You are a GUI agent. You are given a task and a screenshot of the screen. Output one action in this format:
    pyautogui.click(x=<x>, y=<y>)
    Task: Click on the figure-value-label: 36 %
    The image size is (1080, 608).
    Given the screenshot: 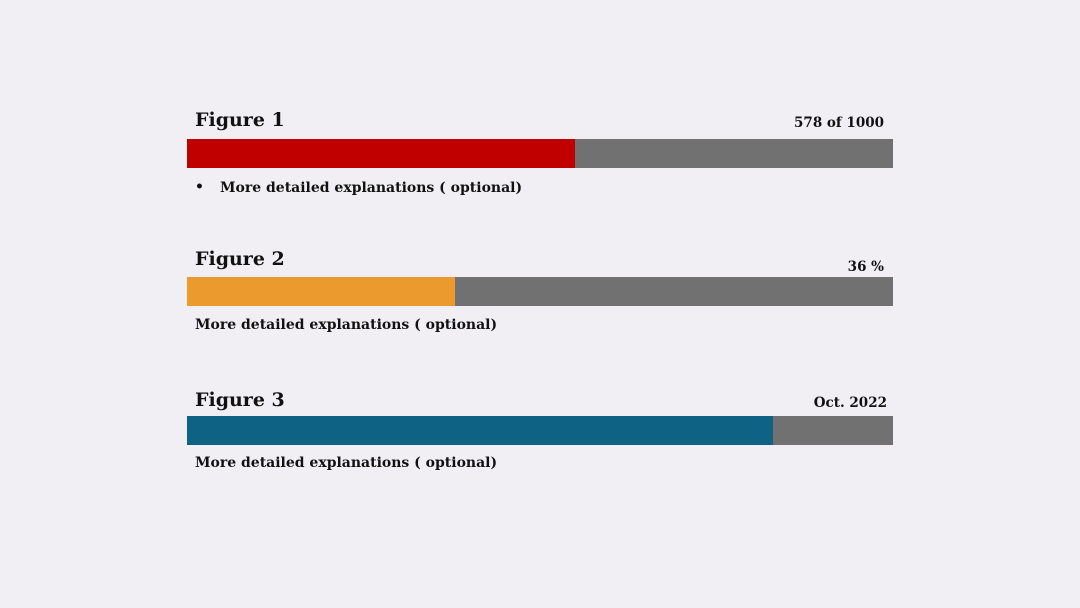 What is the action you would take?
    pyautogui.click(x=865, y=267)
    